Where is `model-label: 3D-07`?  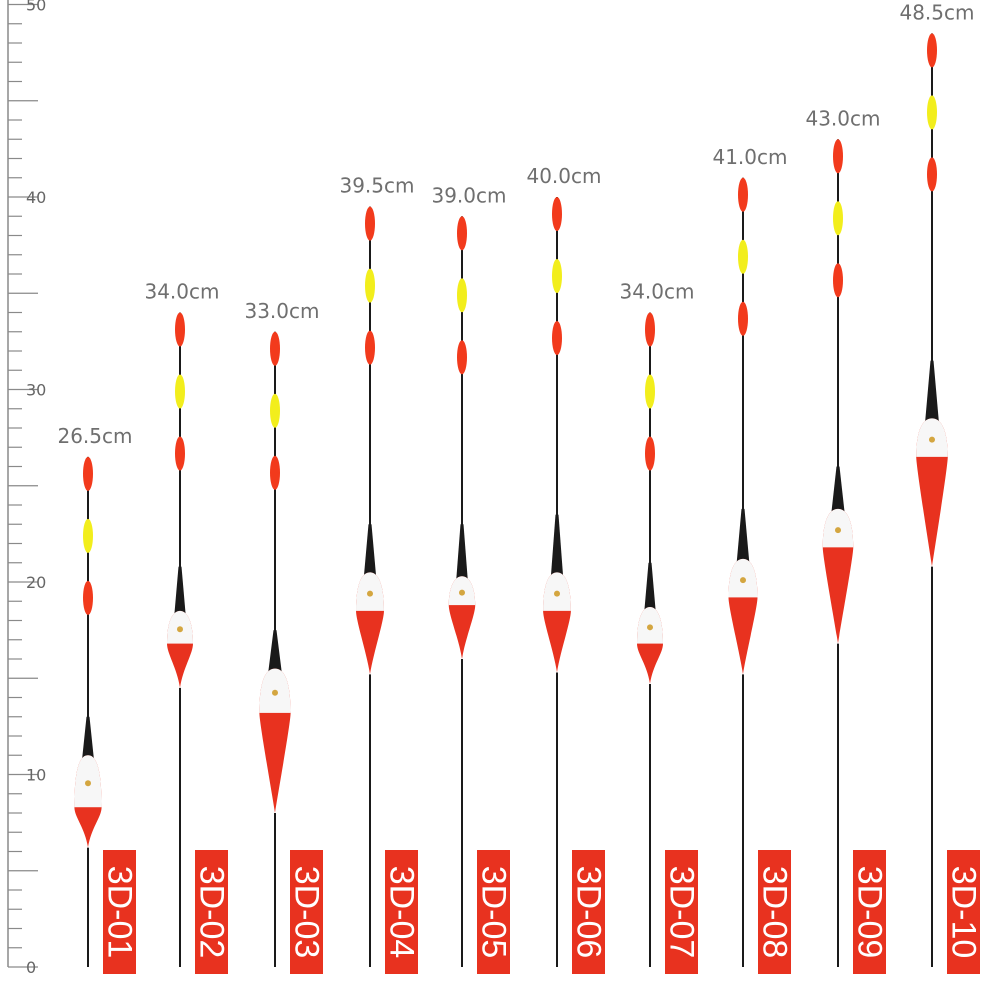
model-label: 3D-07 is located at coordinates (682, 912).